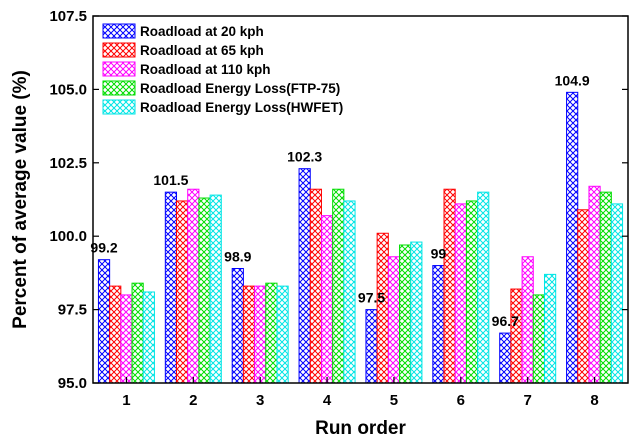 The height and width of the screenshot is (441, 638). Describe the element at coordinates (360, 428) in the screenshot. I see `x-axis-title: Run order` at that location.